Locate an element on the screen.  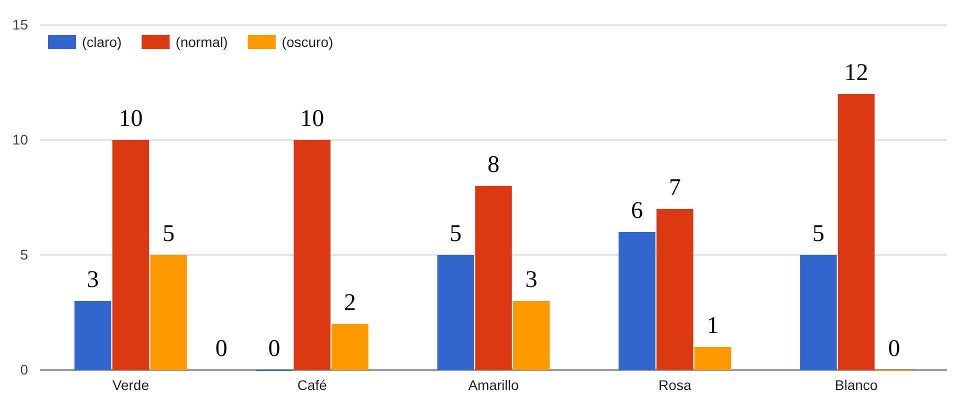
data-label: 12 is located at coordinates (856, 73).